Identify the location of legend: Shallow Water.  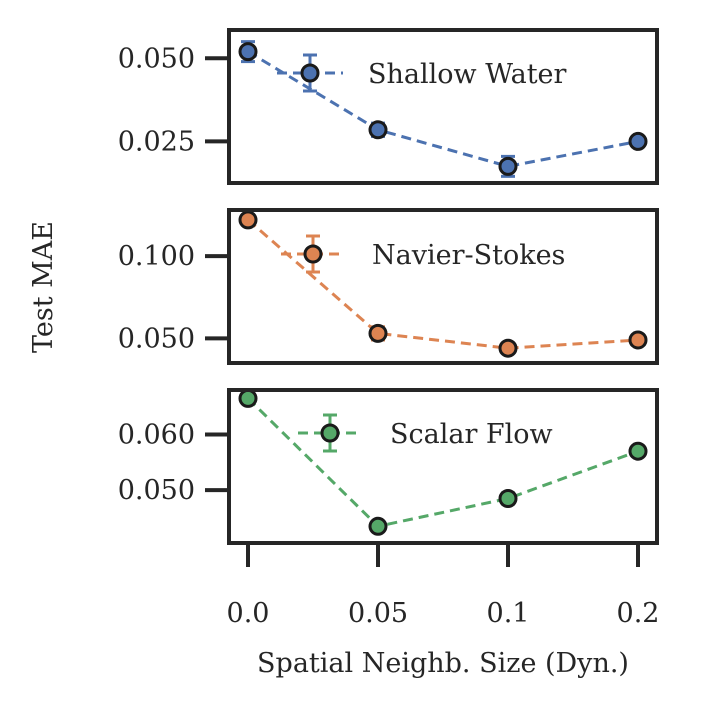
(422, 73).